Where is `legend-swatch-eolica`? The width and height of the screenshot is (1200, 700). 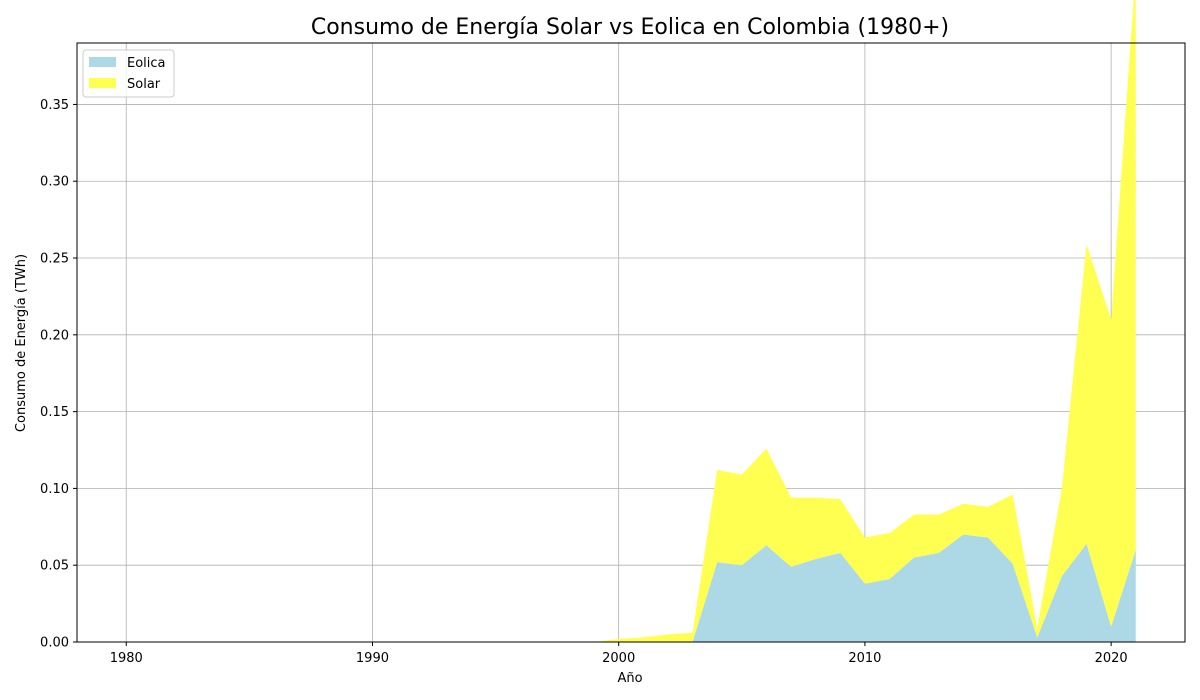
legend-swatch-eolica is located at coordinates (102, 62).